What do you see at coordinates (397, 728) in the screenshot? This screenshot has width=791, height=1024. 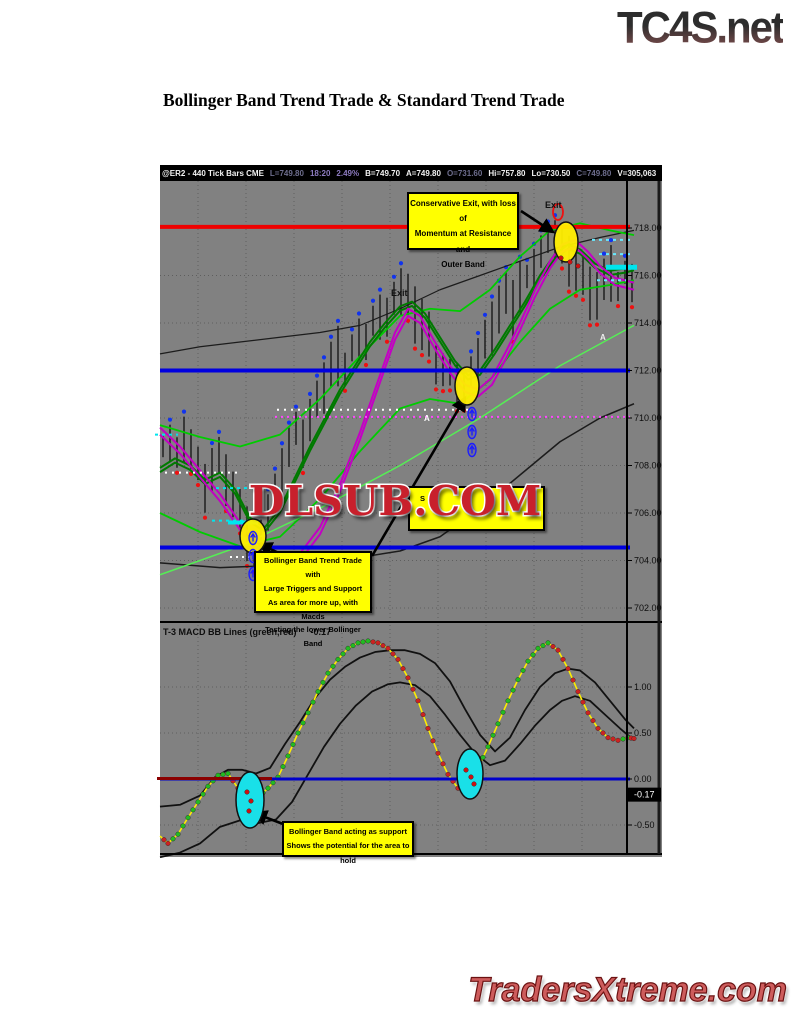 I see `macd-bb-upper` at bounding box center [397, 728].